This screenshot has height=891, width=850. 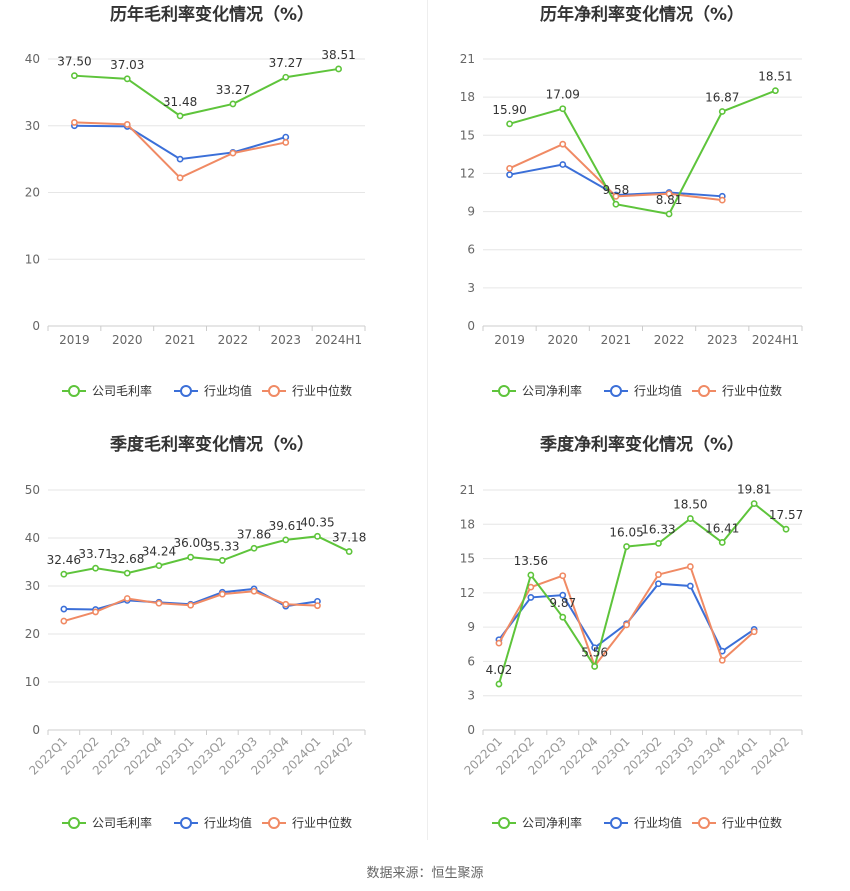 What do you see at coordinates (467, 173) in the screenshot?
I see `y-tick-label: 12` at bounding box center [467, 173].